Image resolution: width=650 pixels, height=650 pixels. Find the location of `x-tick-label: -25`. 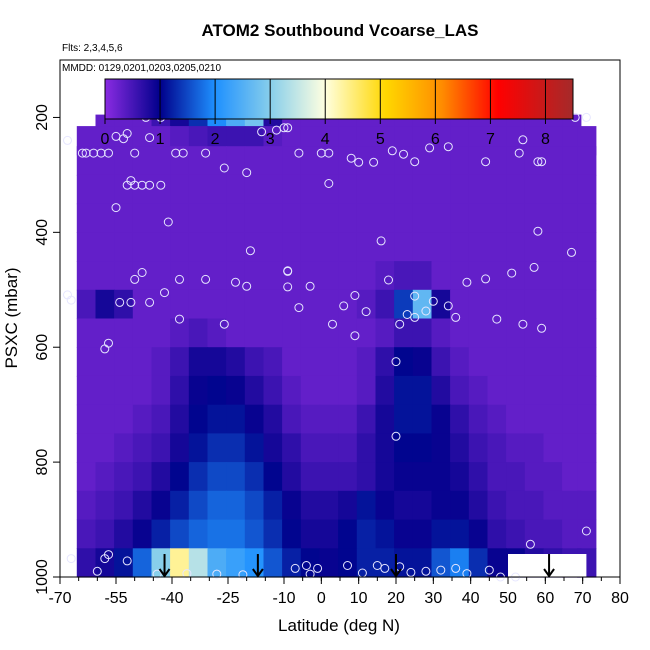

x-tick-label: -25 is located at coordinates (227, 598).